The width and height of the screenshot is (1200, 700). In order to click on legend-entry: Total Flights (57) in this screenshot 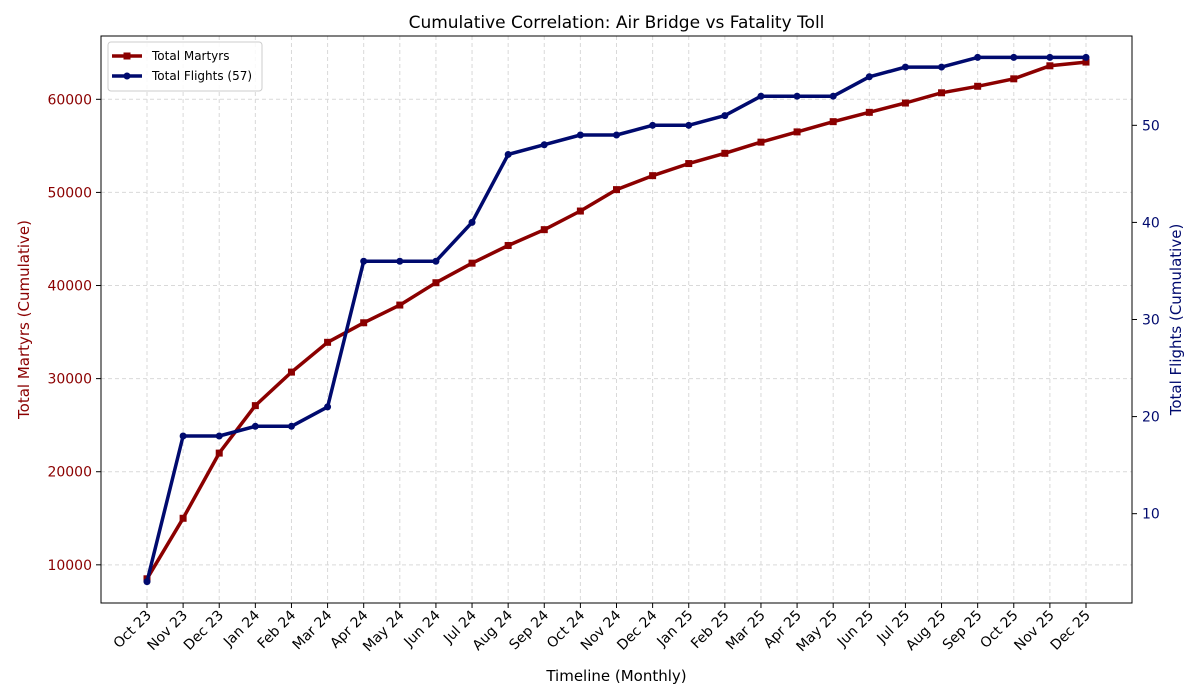, I will do `click(182, 76)`.